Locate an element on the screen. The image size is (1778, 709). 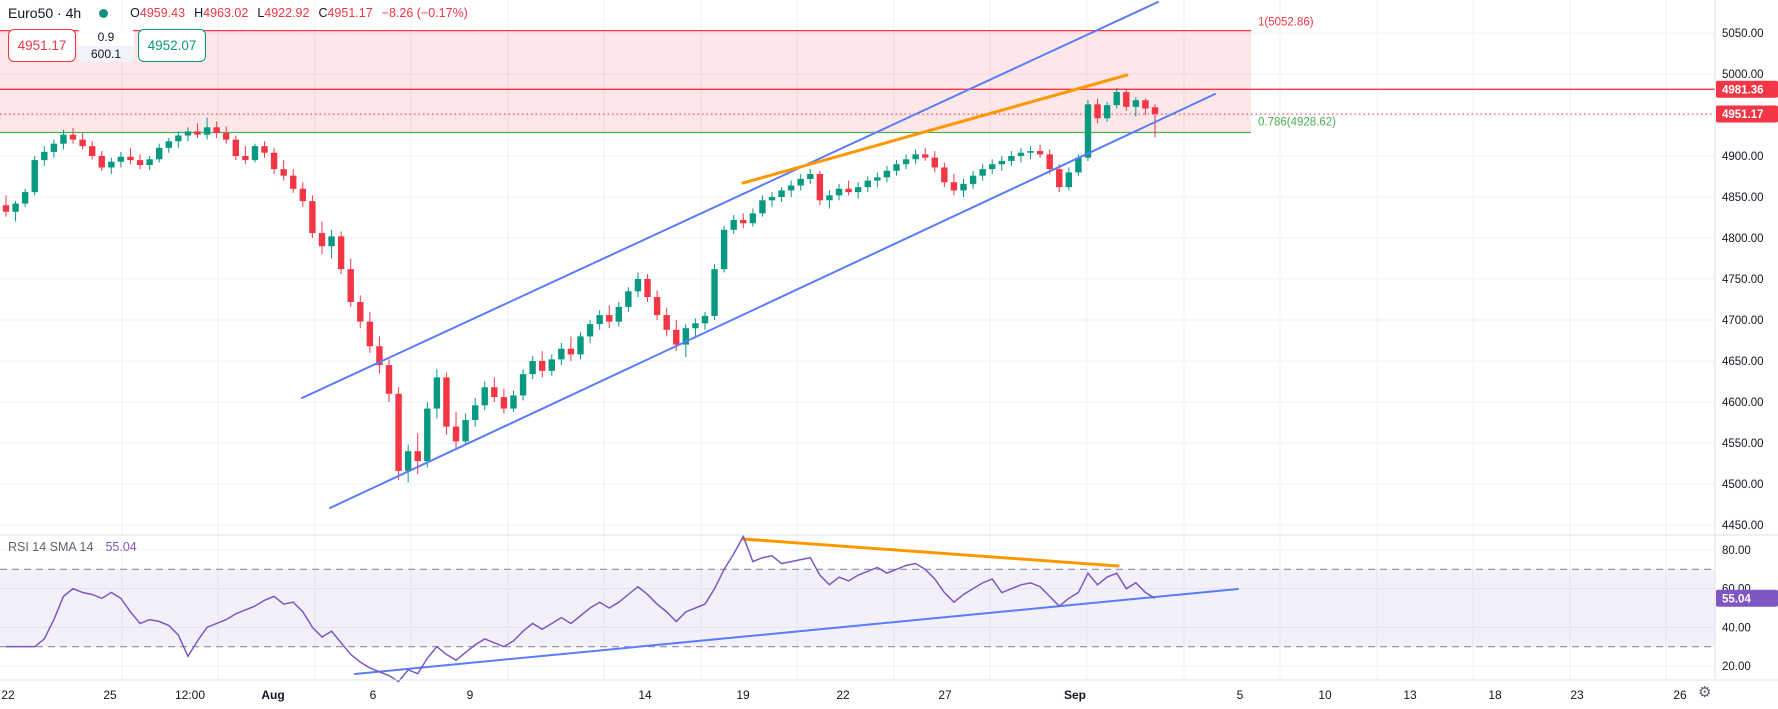
rsi-line is located at coordinates (581, 608).